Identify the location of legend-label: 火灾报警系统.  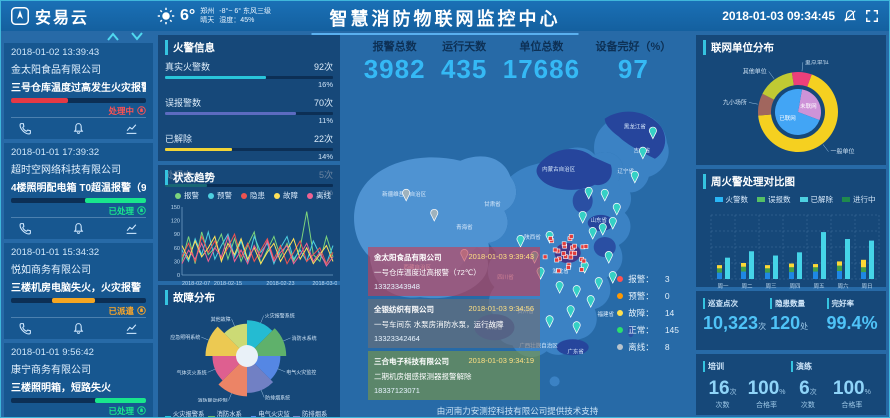
(188, 414).